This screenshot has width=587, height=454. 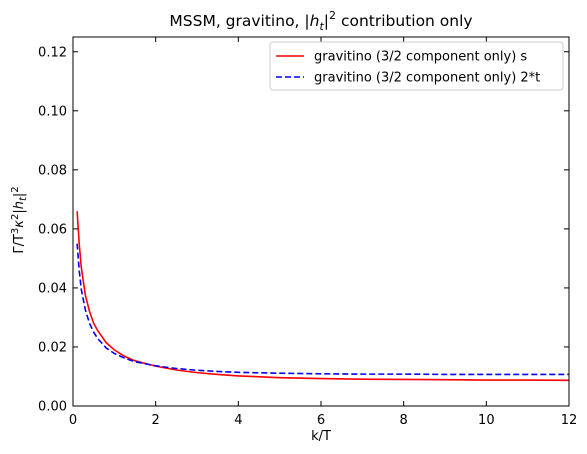 What do you see at coordinates (73, 420) in the screenshot?
I see `x-tick-label: 0` at bounding box center [73, 420].